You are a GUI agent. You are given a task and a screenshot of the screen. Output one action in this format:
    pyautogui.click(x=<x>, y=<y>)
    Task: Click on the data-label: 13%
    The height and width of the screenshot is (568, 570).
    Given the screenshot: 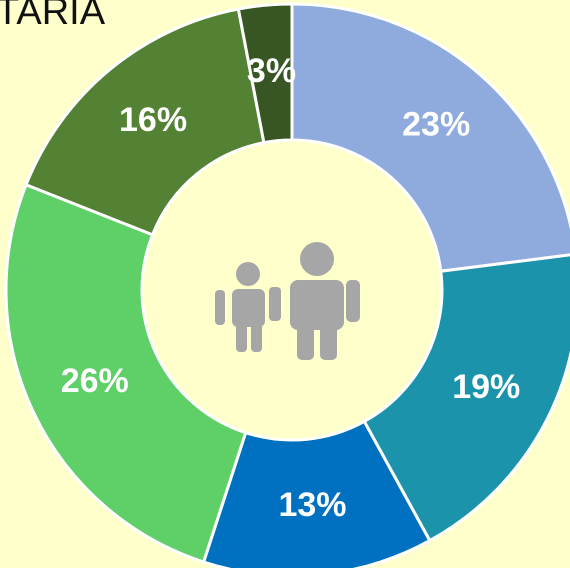 What is the action you would take?
    pyautogui.click(x=312, y=505)
    